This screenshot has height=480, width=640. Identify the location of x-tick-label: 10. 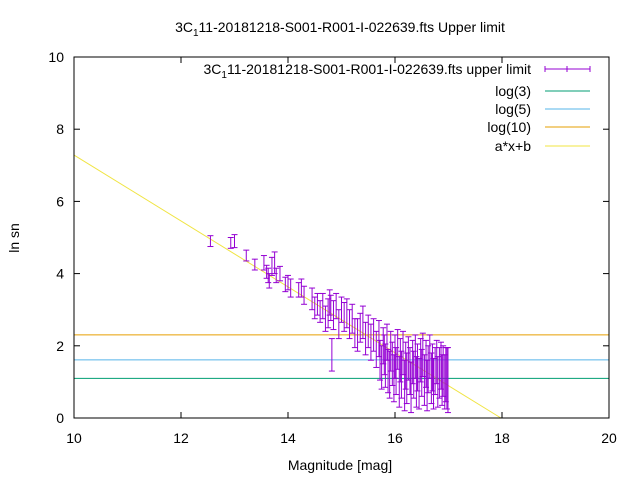
(74, 438).